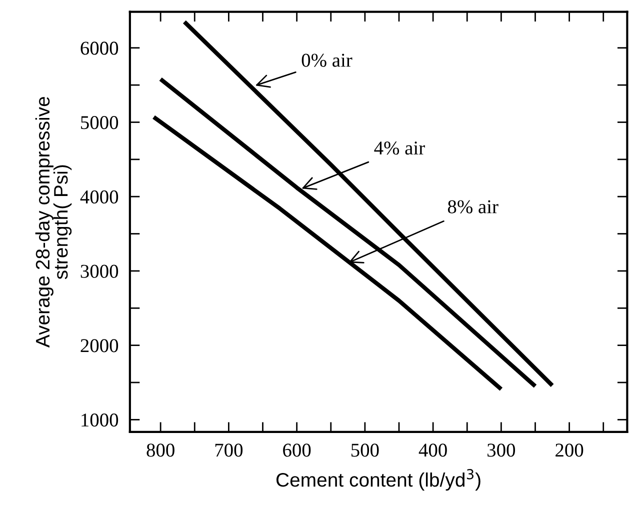  I want to click on x-axis-title: Cement content (lb/yd$^{3}$), so click(378, 480).